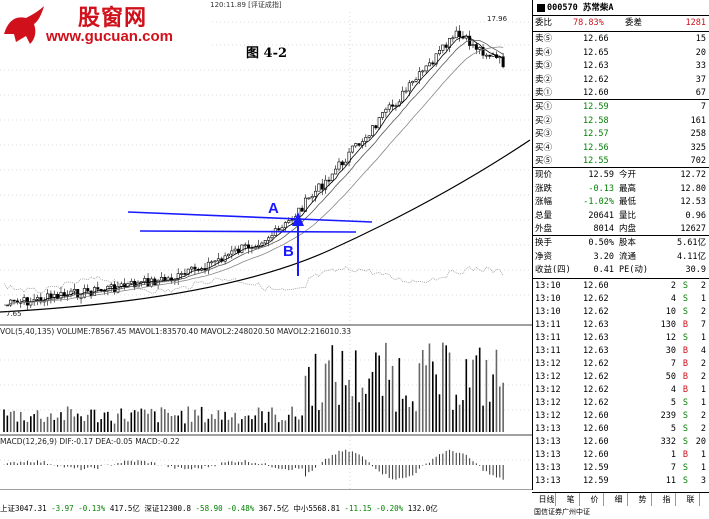 The width and height of the screenshot is (709, 519). Describe the element at coordinates (596, 468) in the screenshot. I see `tick-price: 12.59` at that location.